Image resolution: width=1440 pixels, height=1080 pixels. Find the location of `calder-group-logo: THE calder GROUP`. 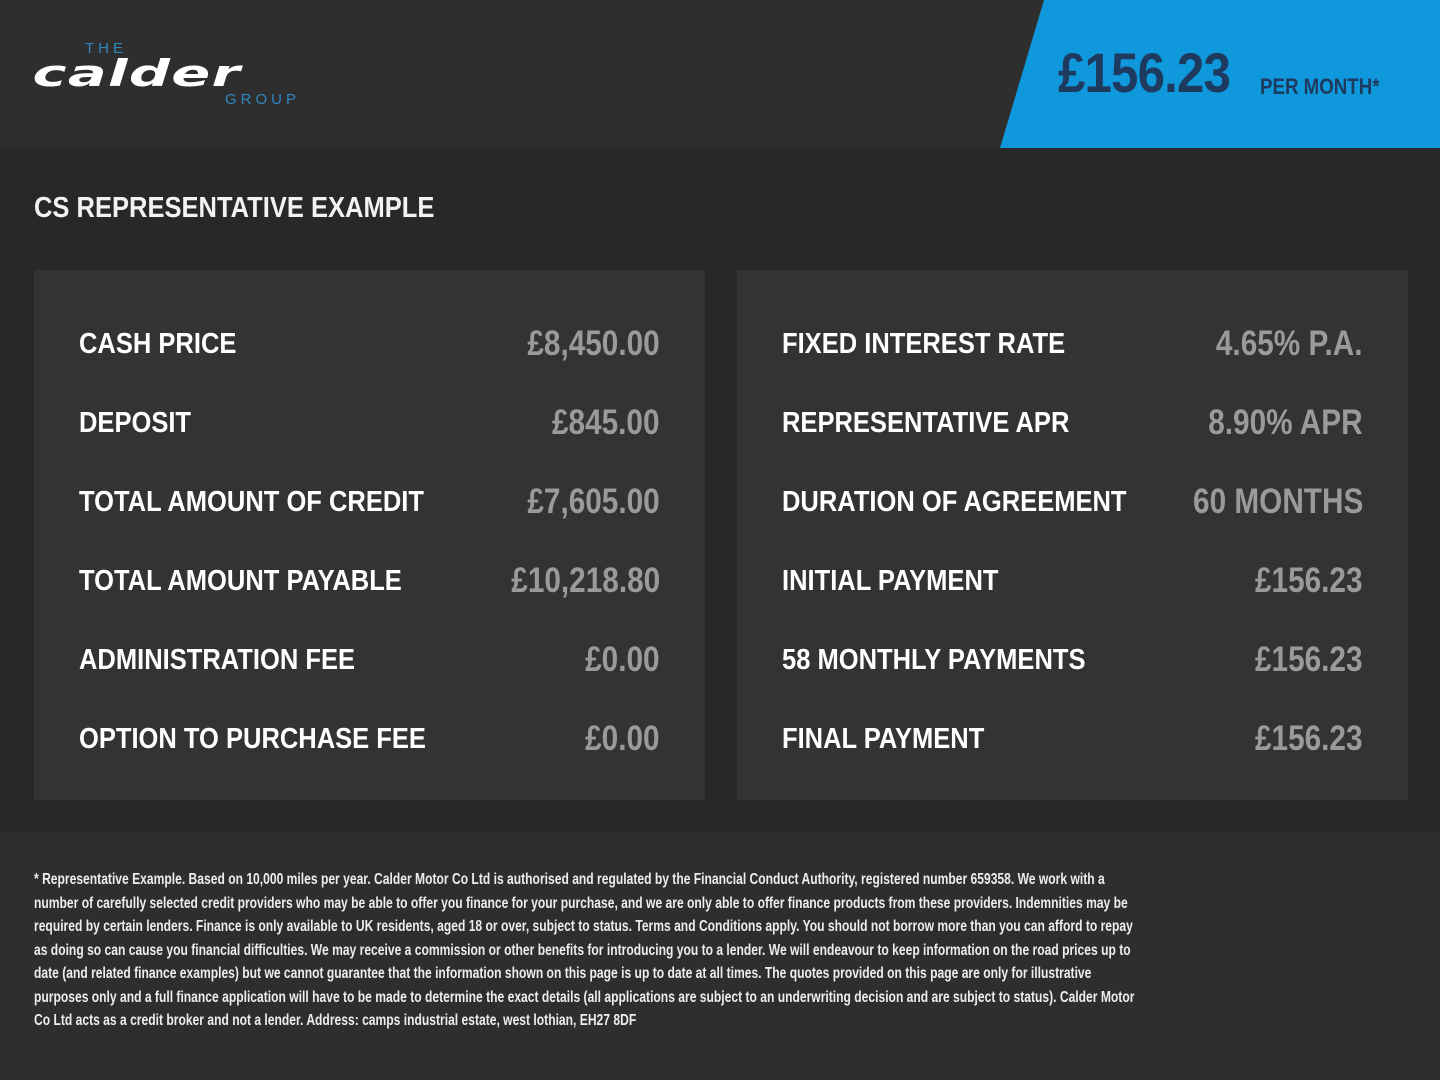

calder-group-logo: THE calder GROUP is located at coordinates (166, 74).